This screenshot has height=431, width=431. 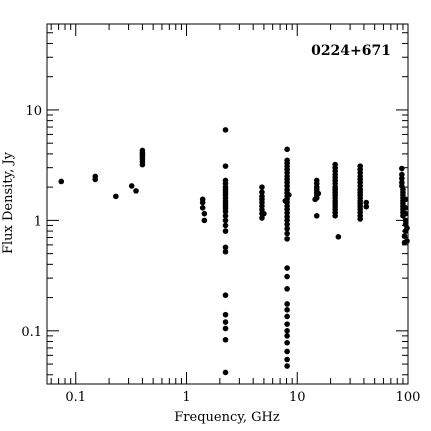 I want to click on y-tick-label: 0.1, so click(x=31, y=332).